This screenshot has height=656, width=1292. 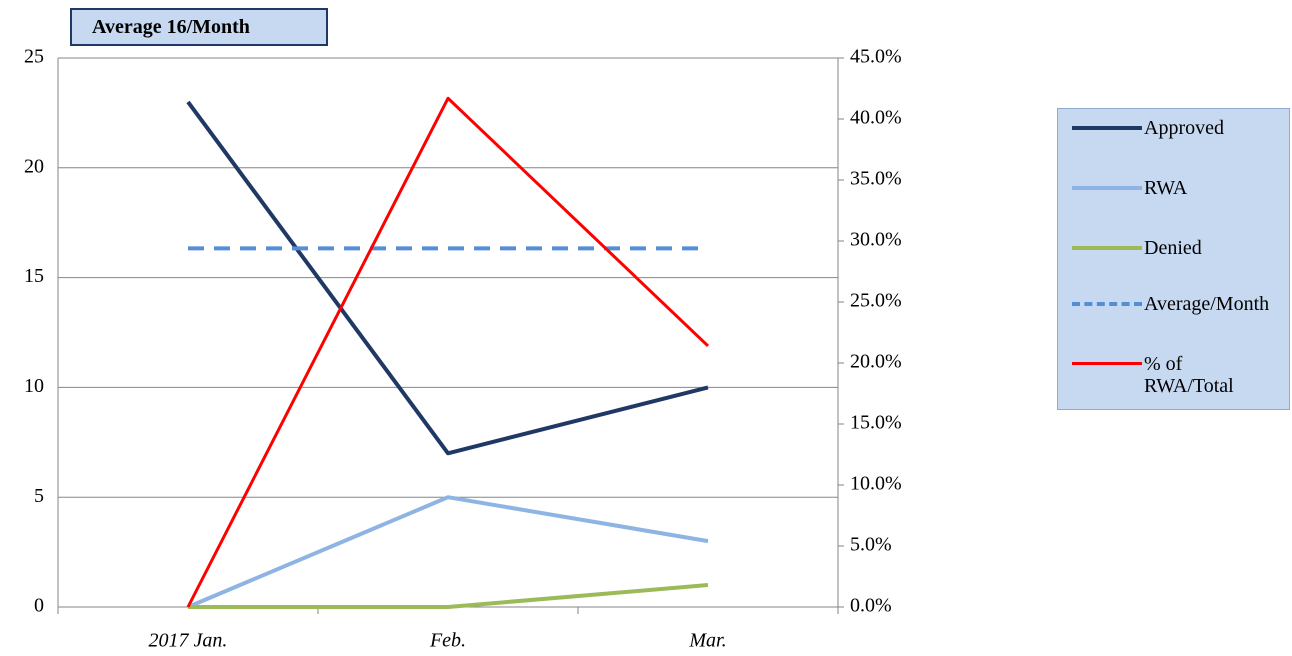 I want to click on y2-tick-label: 10.0%, so click(x=876, y=484).